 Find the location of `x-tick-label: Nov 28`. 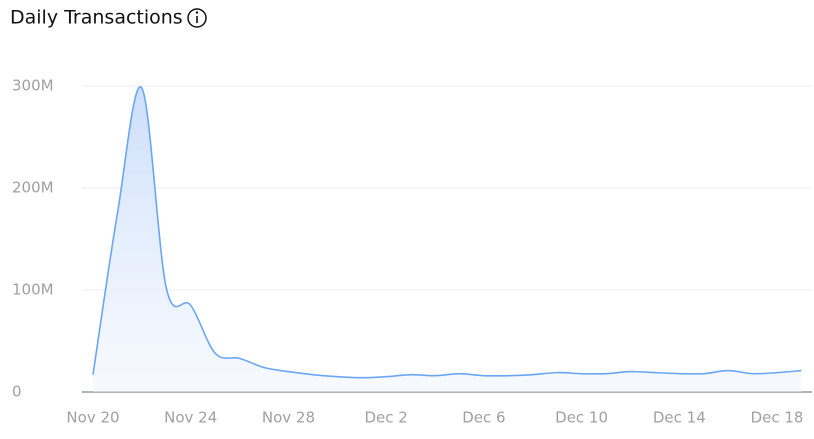

x-tick-label: Nov 28 is located at coordinates (288, 418).